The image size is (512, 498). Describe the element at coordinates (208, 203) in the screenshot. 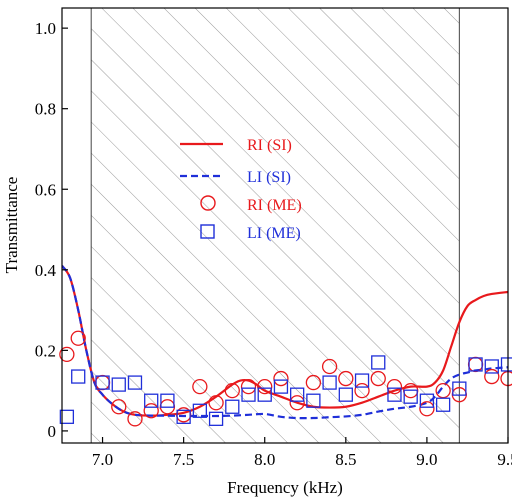

I see `legend-swatch-ri-me` at that location.